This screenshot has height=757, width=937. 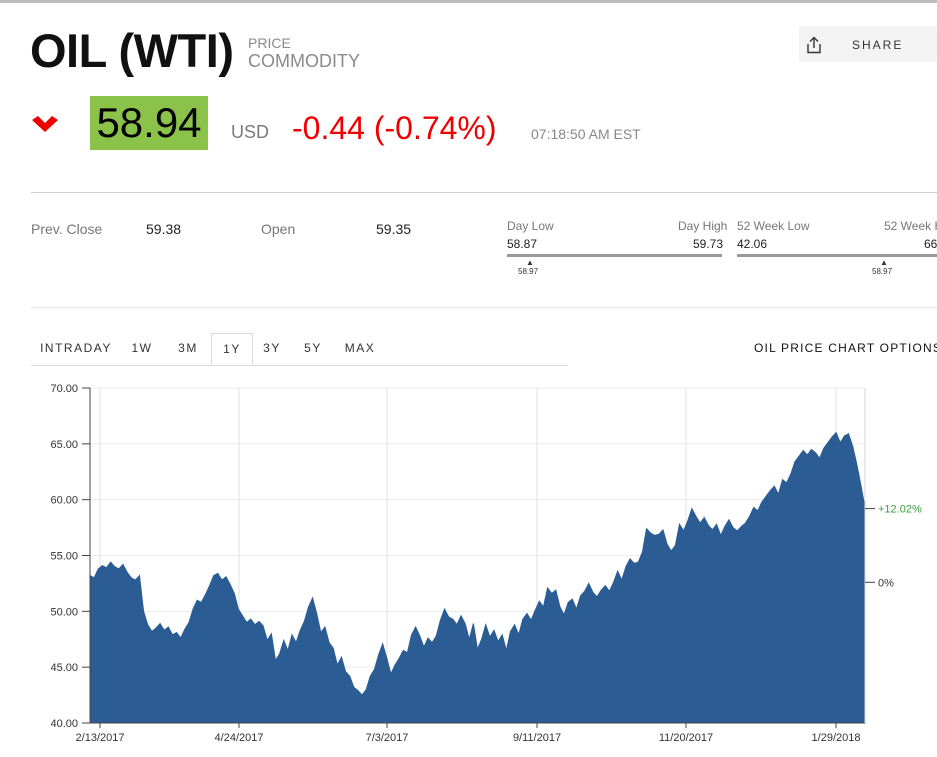 What do you see at coordinates (387, 738) in the screenshot?
I see `x-tick-label: 7/3/2017` at bounding box center [387, 738].